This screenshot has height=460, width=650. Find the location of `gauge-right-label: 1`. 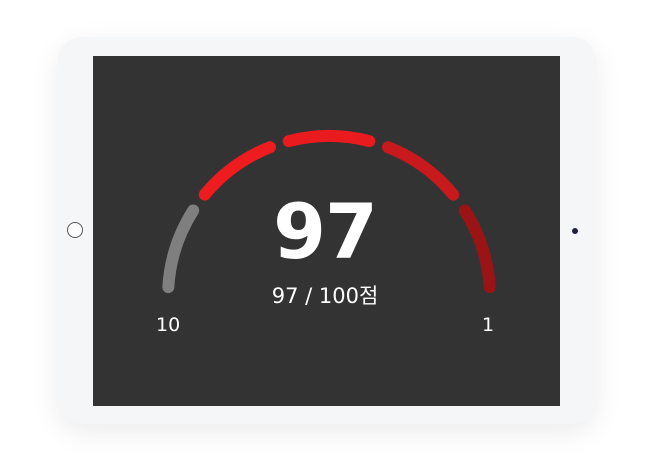

gauge-right-label: 1 is located at coordinates (488, 325).